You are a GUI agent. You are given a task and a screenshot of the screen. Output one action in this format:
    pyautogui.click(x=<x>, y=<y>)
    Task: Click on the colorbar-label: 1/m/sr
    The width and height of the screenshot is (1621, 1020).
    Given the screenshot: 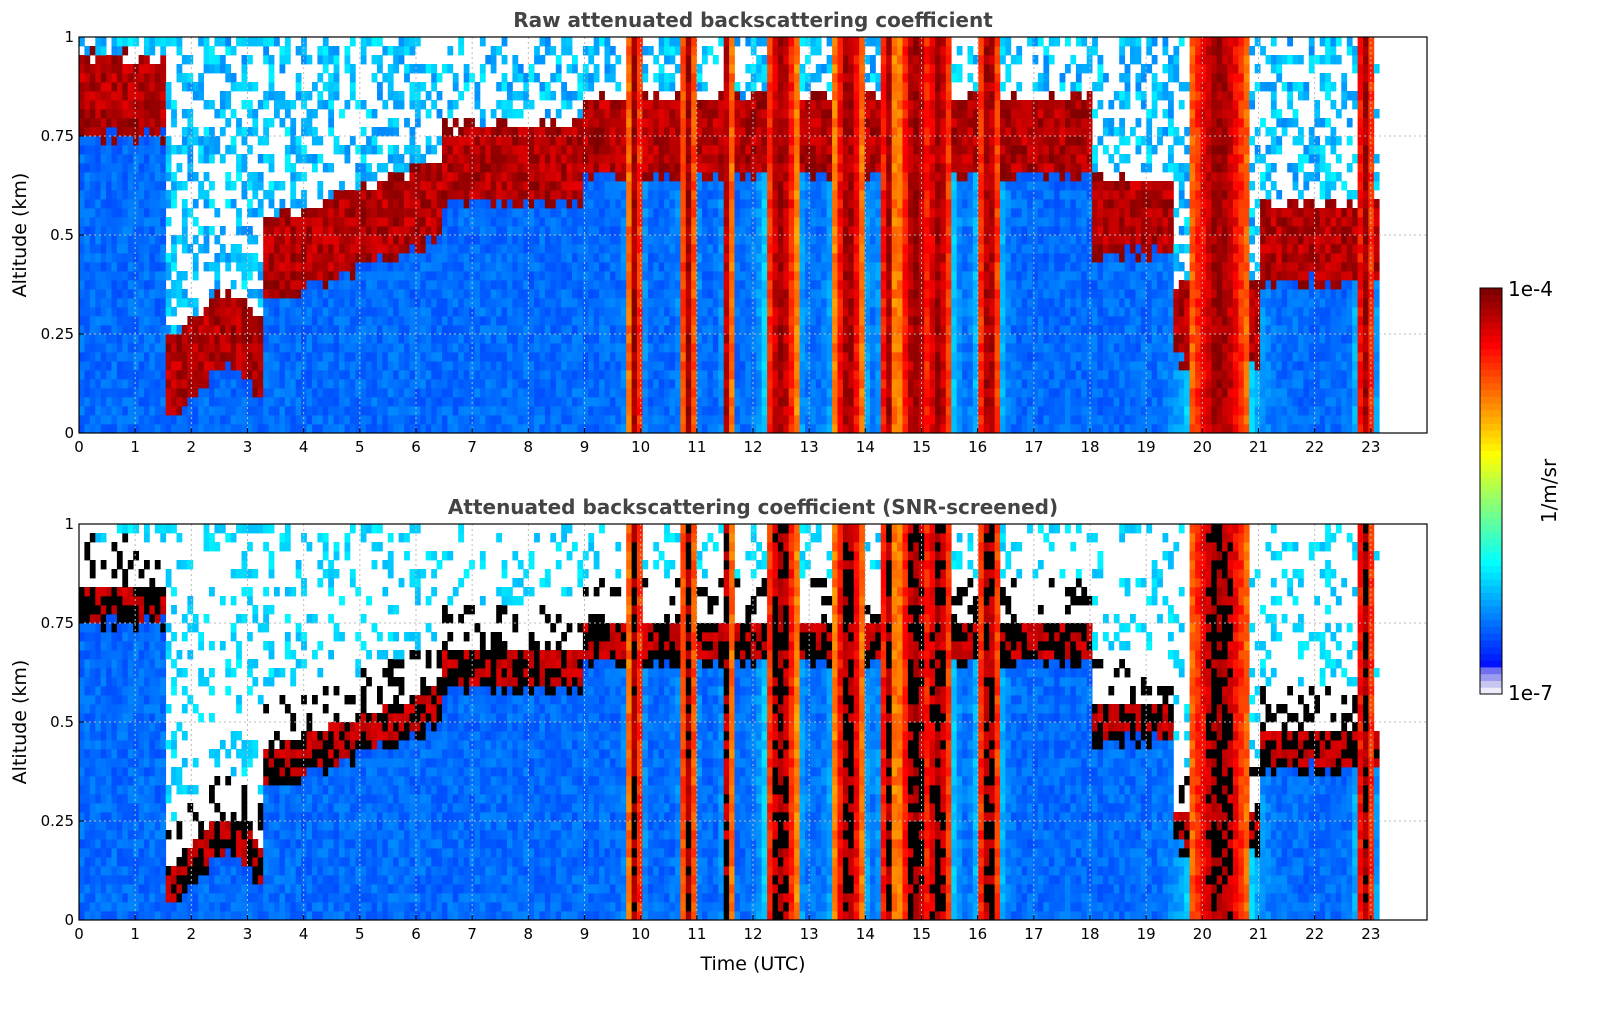 What is the action you would take?
    pyautogui.click(x=1549, y=490)
    